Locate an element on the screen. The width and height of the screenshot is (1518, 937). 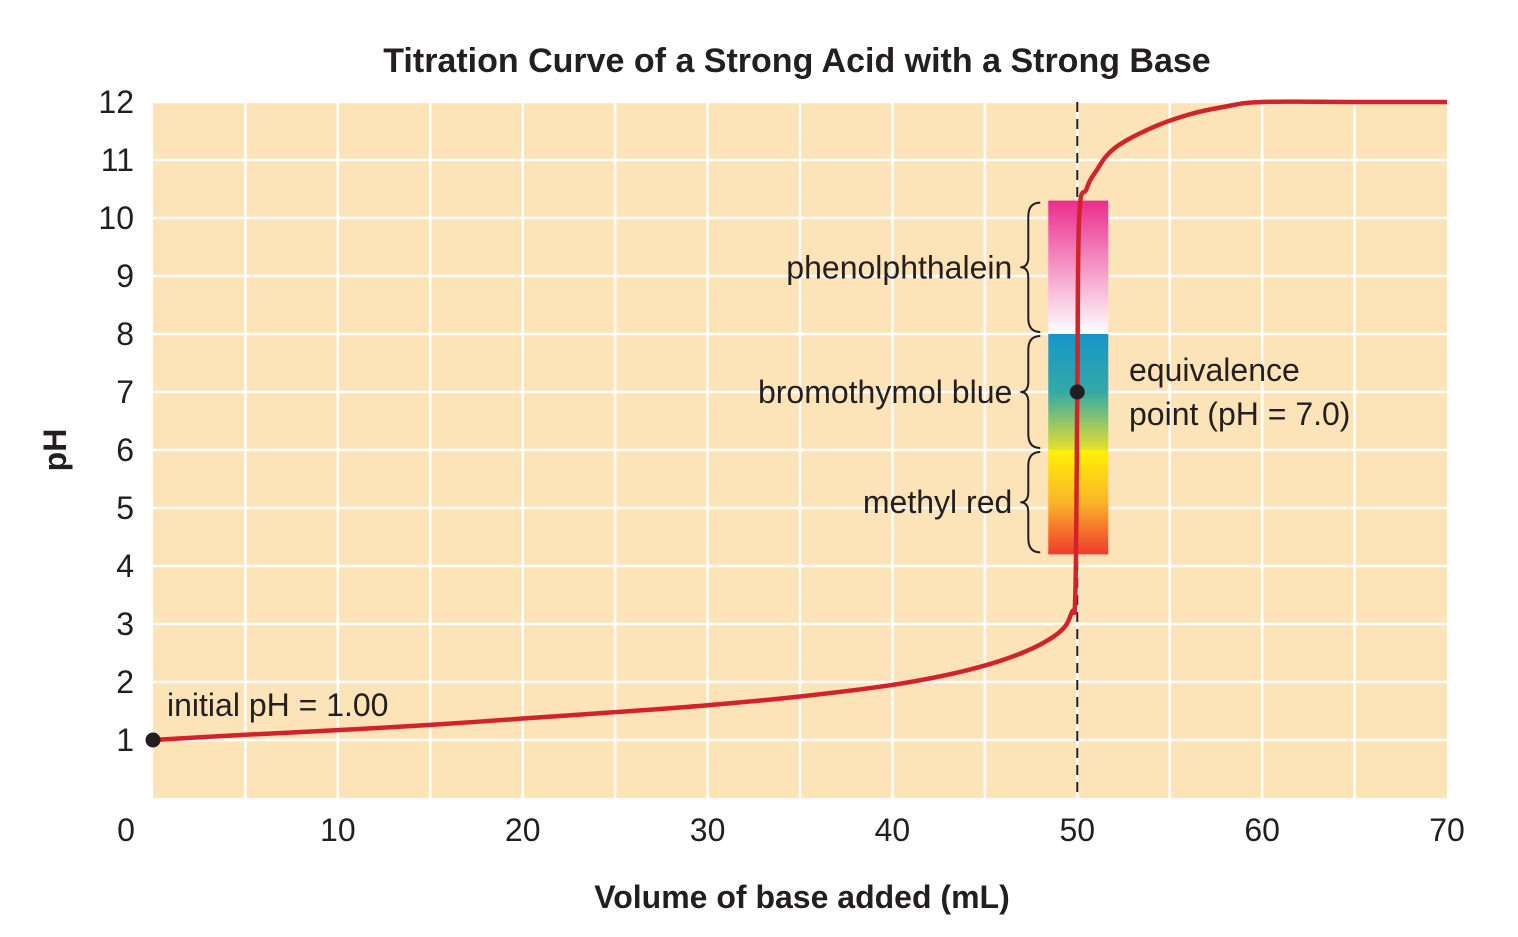
equivalence-label-line2: point (pH = 7.0) is located at coordinates (1239, 414).